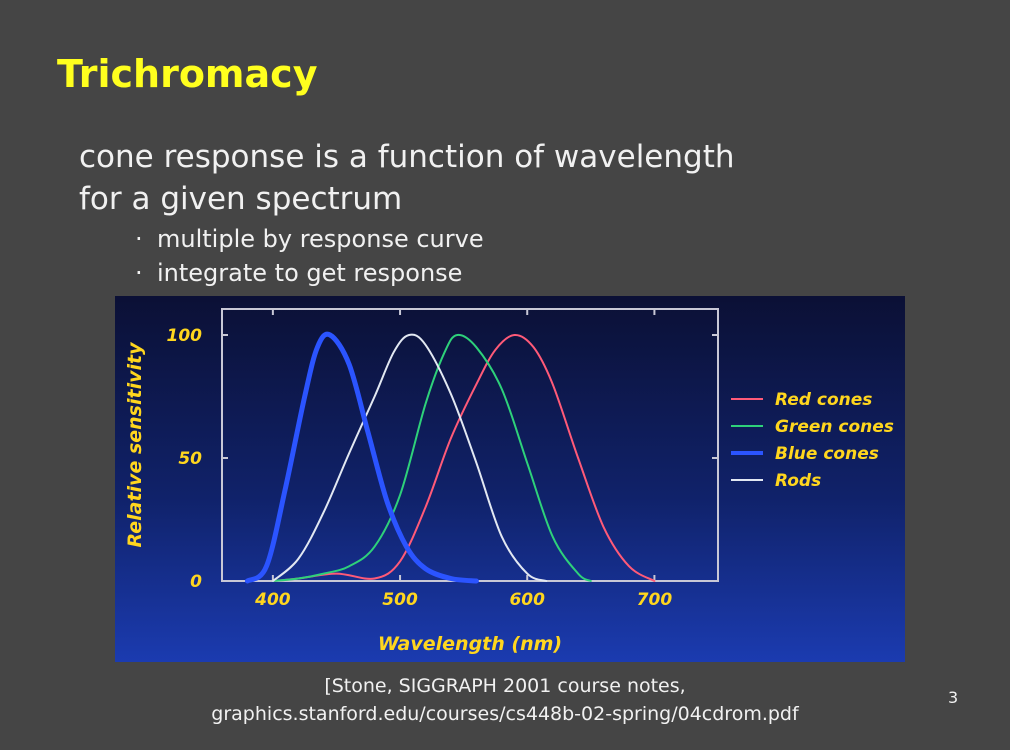  Describe the element at coordinates (135, 444) in the screenshot. I see `y-axis-title: Relative sensitivity` at that location.